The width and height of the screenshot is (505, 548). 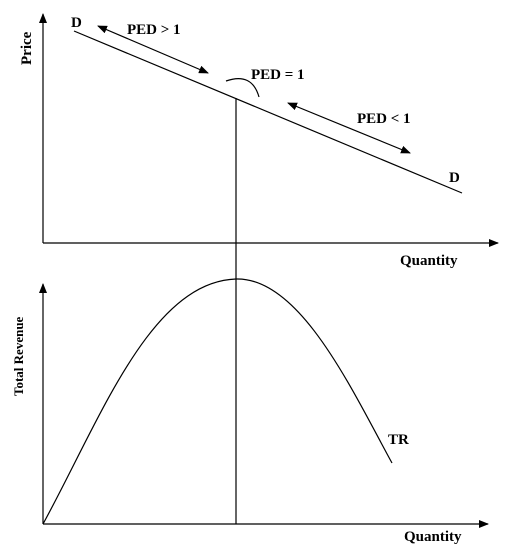 I want to click on demand-label-start: D, so click(x=76, y=23).